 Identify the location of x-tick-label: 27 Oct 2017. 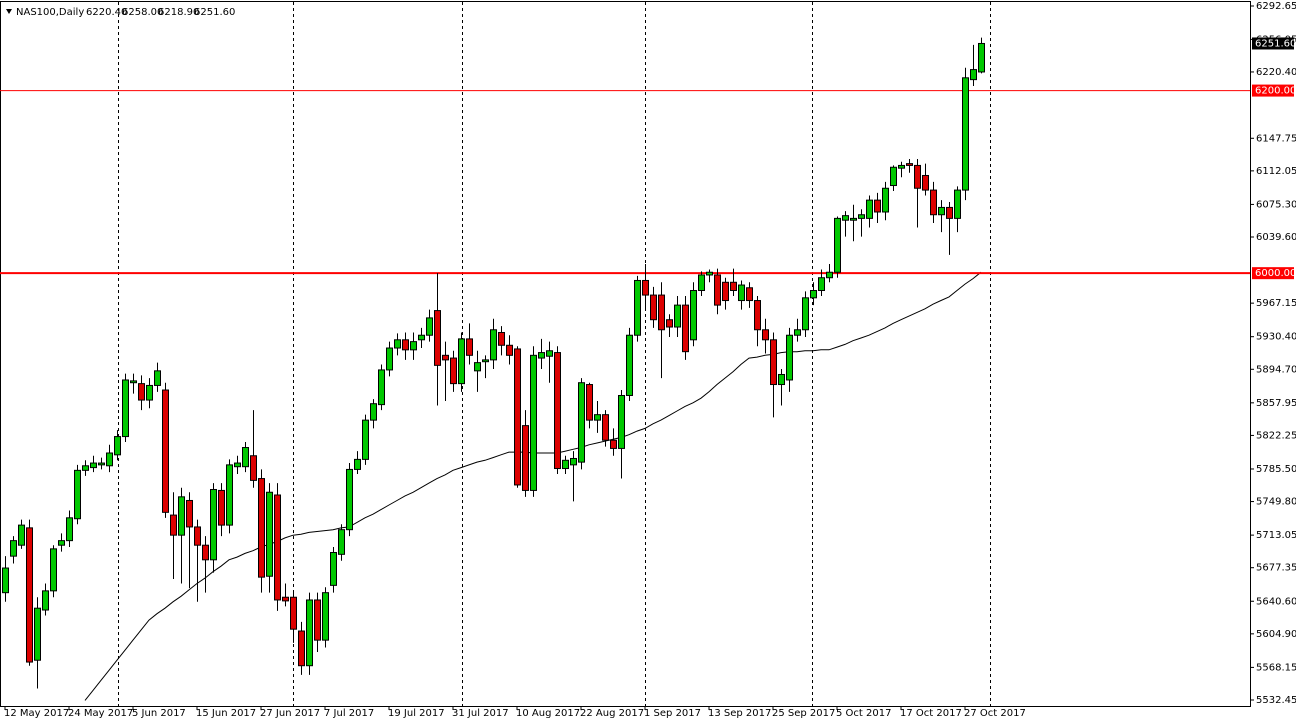
(995, 713).